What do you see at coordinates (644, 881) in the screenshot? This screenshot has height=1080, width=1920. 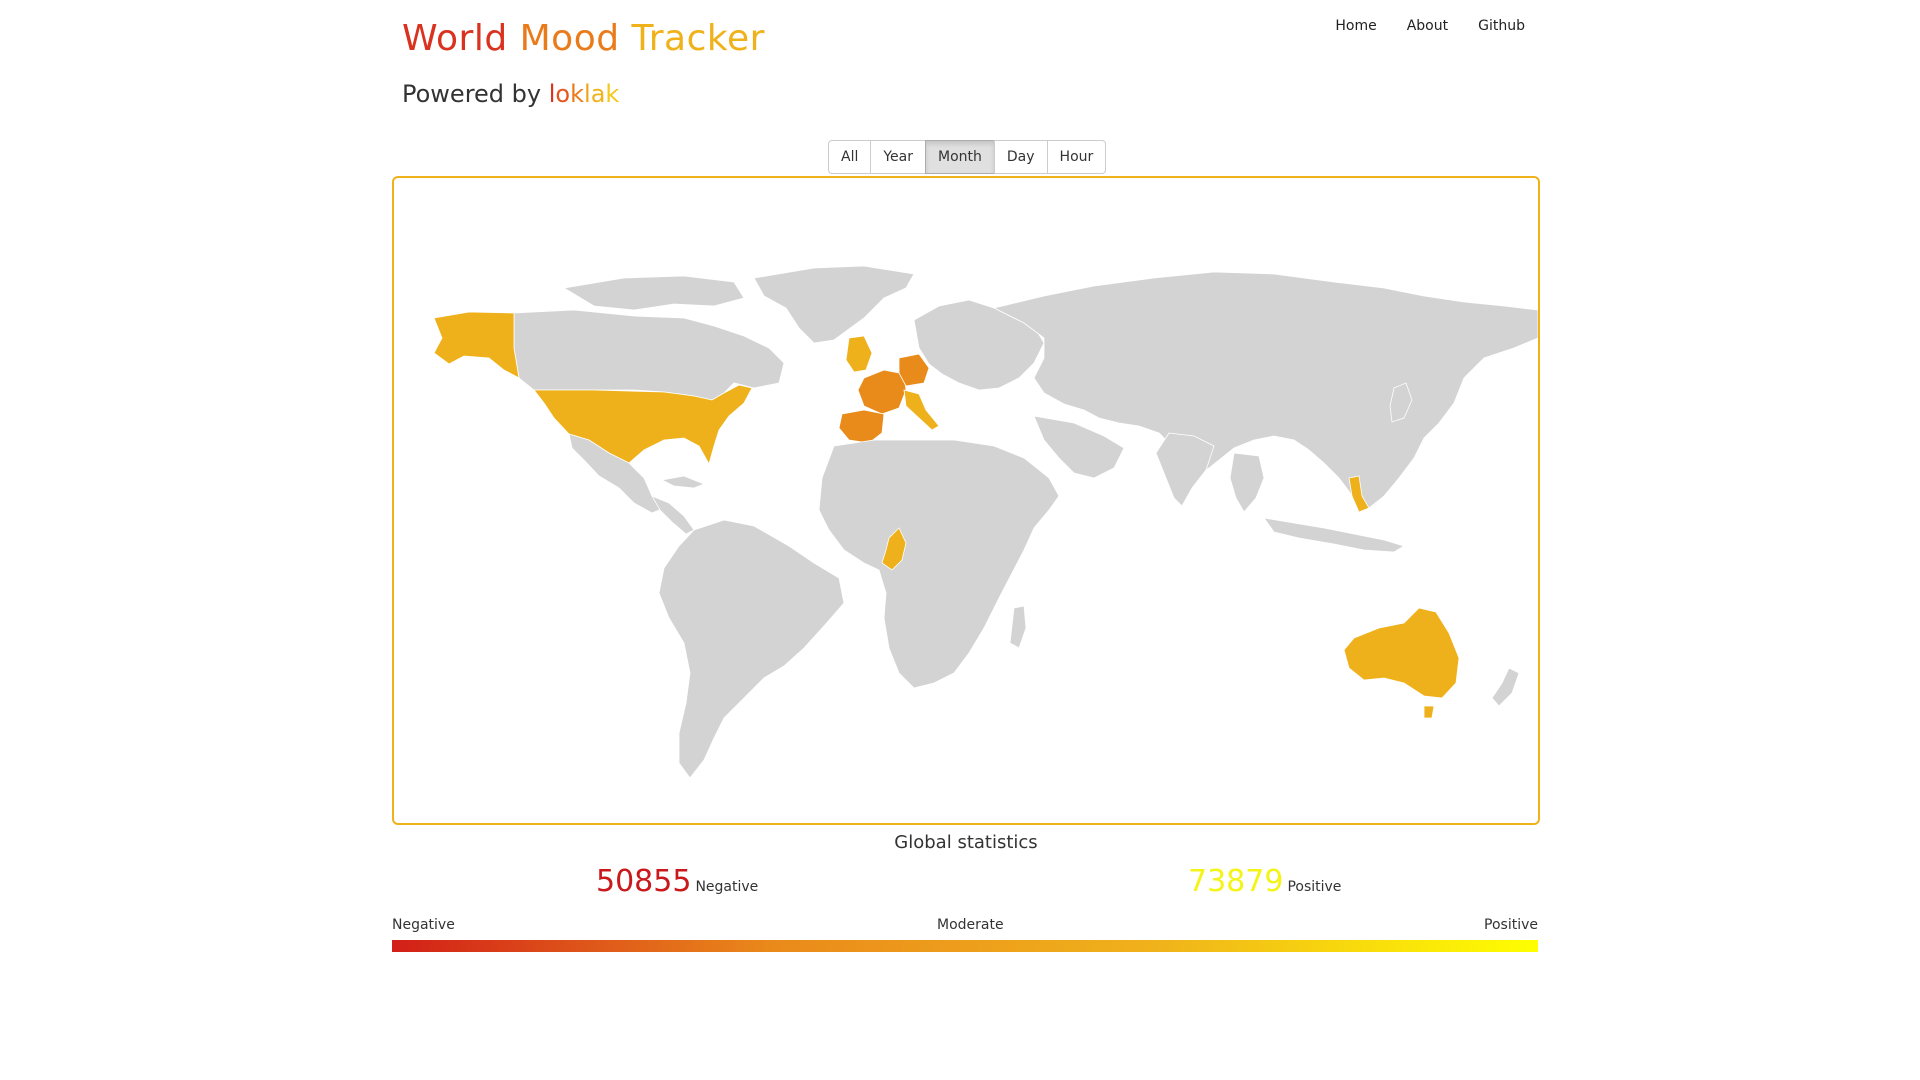 I see `negative-count: 50855` at bounding box center [644, 881].